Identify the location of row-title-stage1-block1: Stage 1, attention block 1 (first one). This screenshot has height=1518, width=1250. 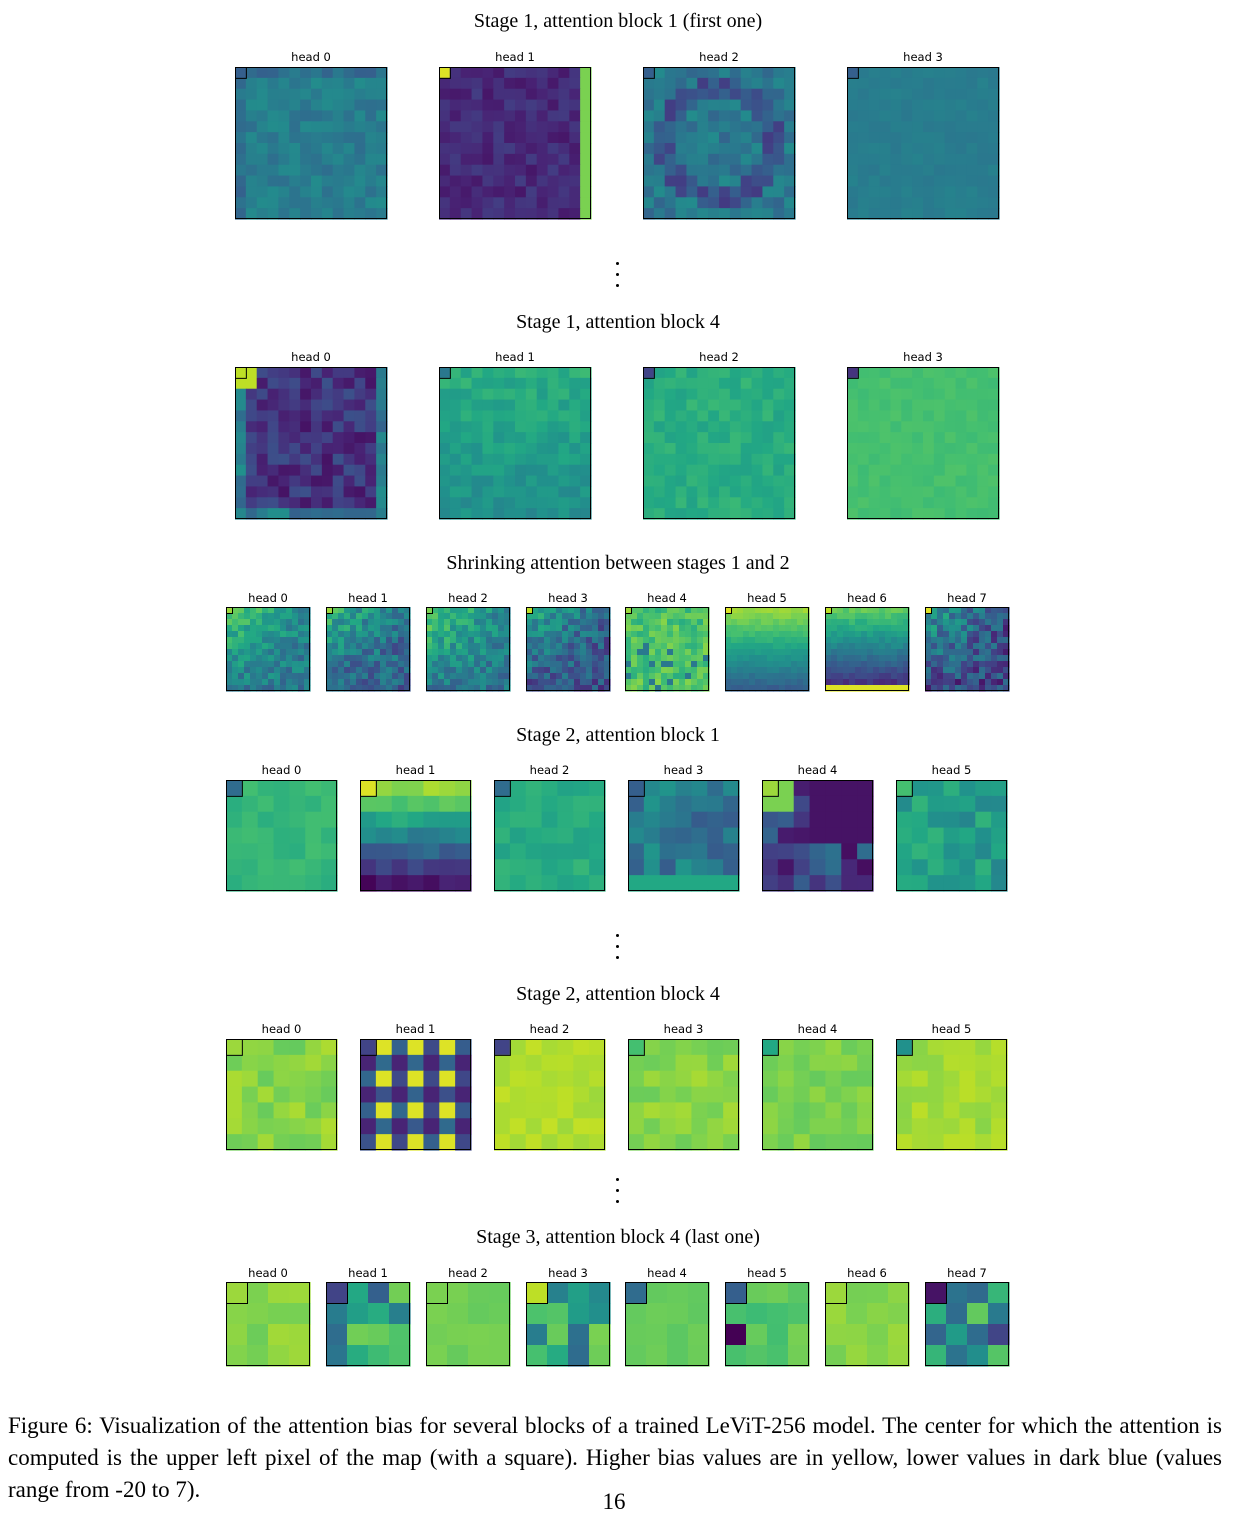
(618, 21).